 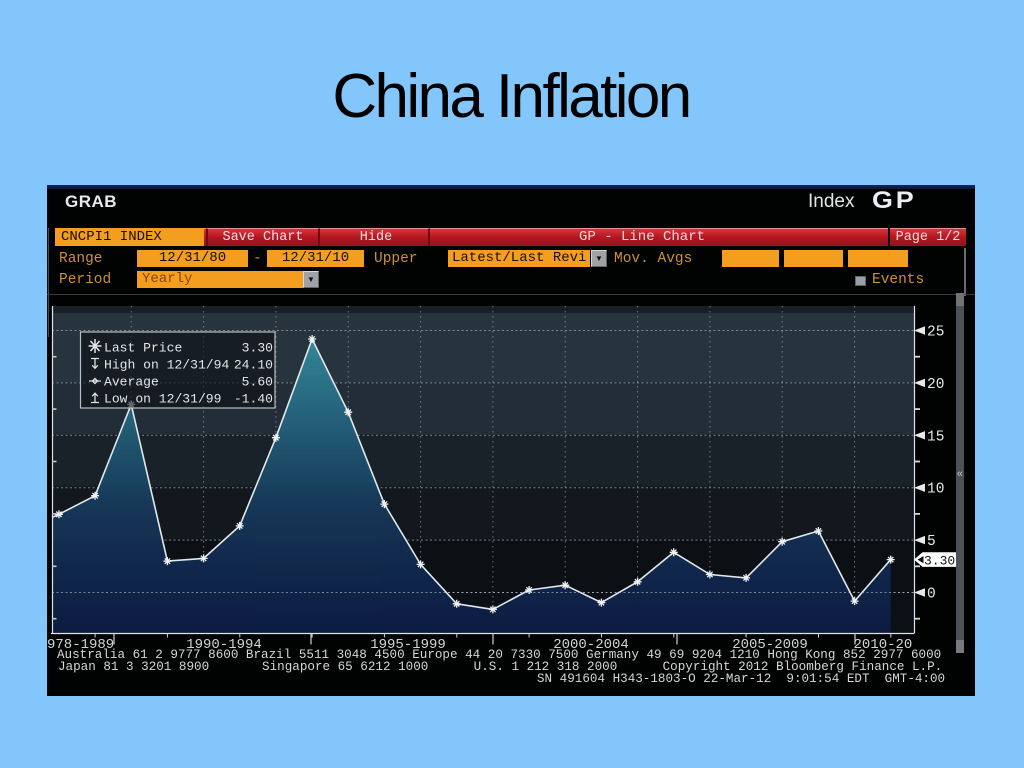 What do you see at coordinates (80, 645) in the screenshot?
I see `svg-text: 978-1989` at bounding box center [80, 645].